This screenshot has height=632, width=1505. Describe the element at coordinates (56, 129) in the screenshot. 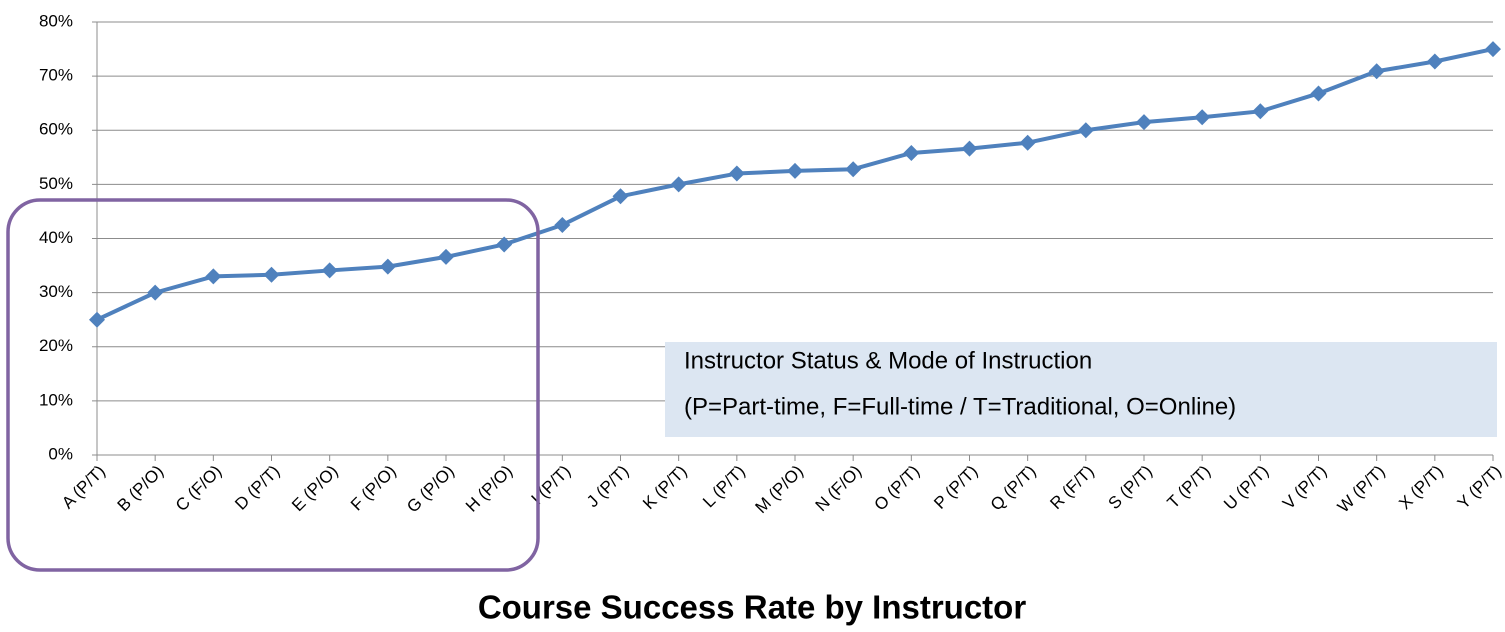

I see `y-tick-label: 60%` at that location.